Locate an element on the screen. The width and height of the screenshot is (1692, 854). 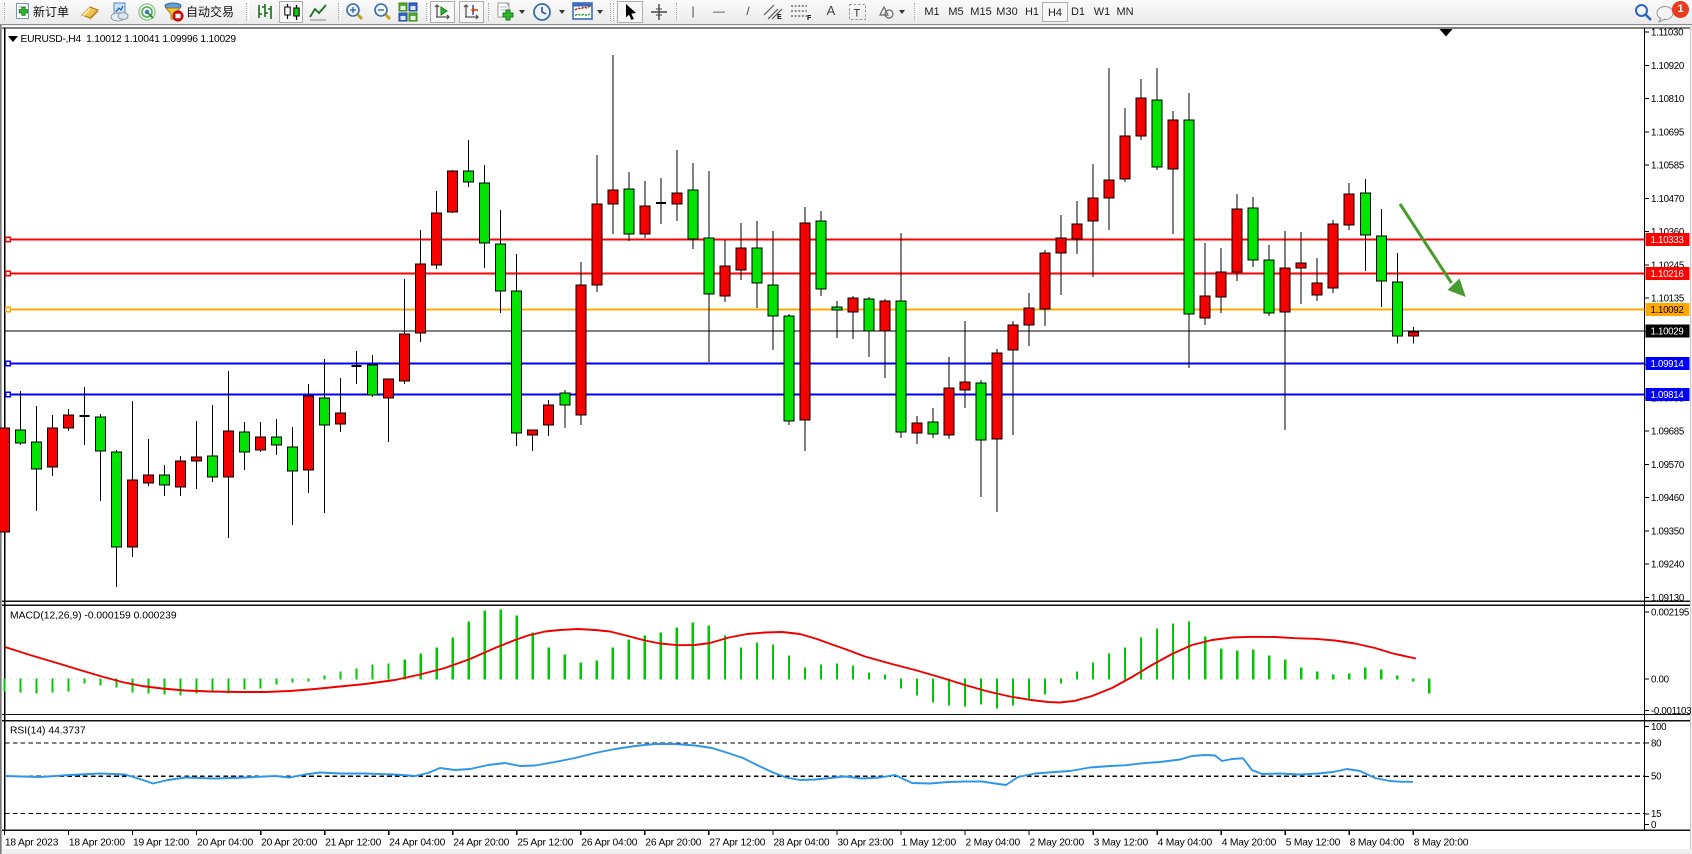
svg-text: 4 May 04:00 is located at coordinates (1185, 843).